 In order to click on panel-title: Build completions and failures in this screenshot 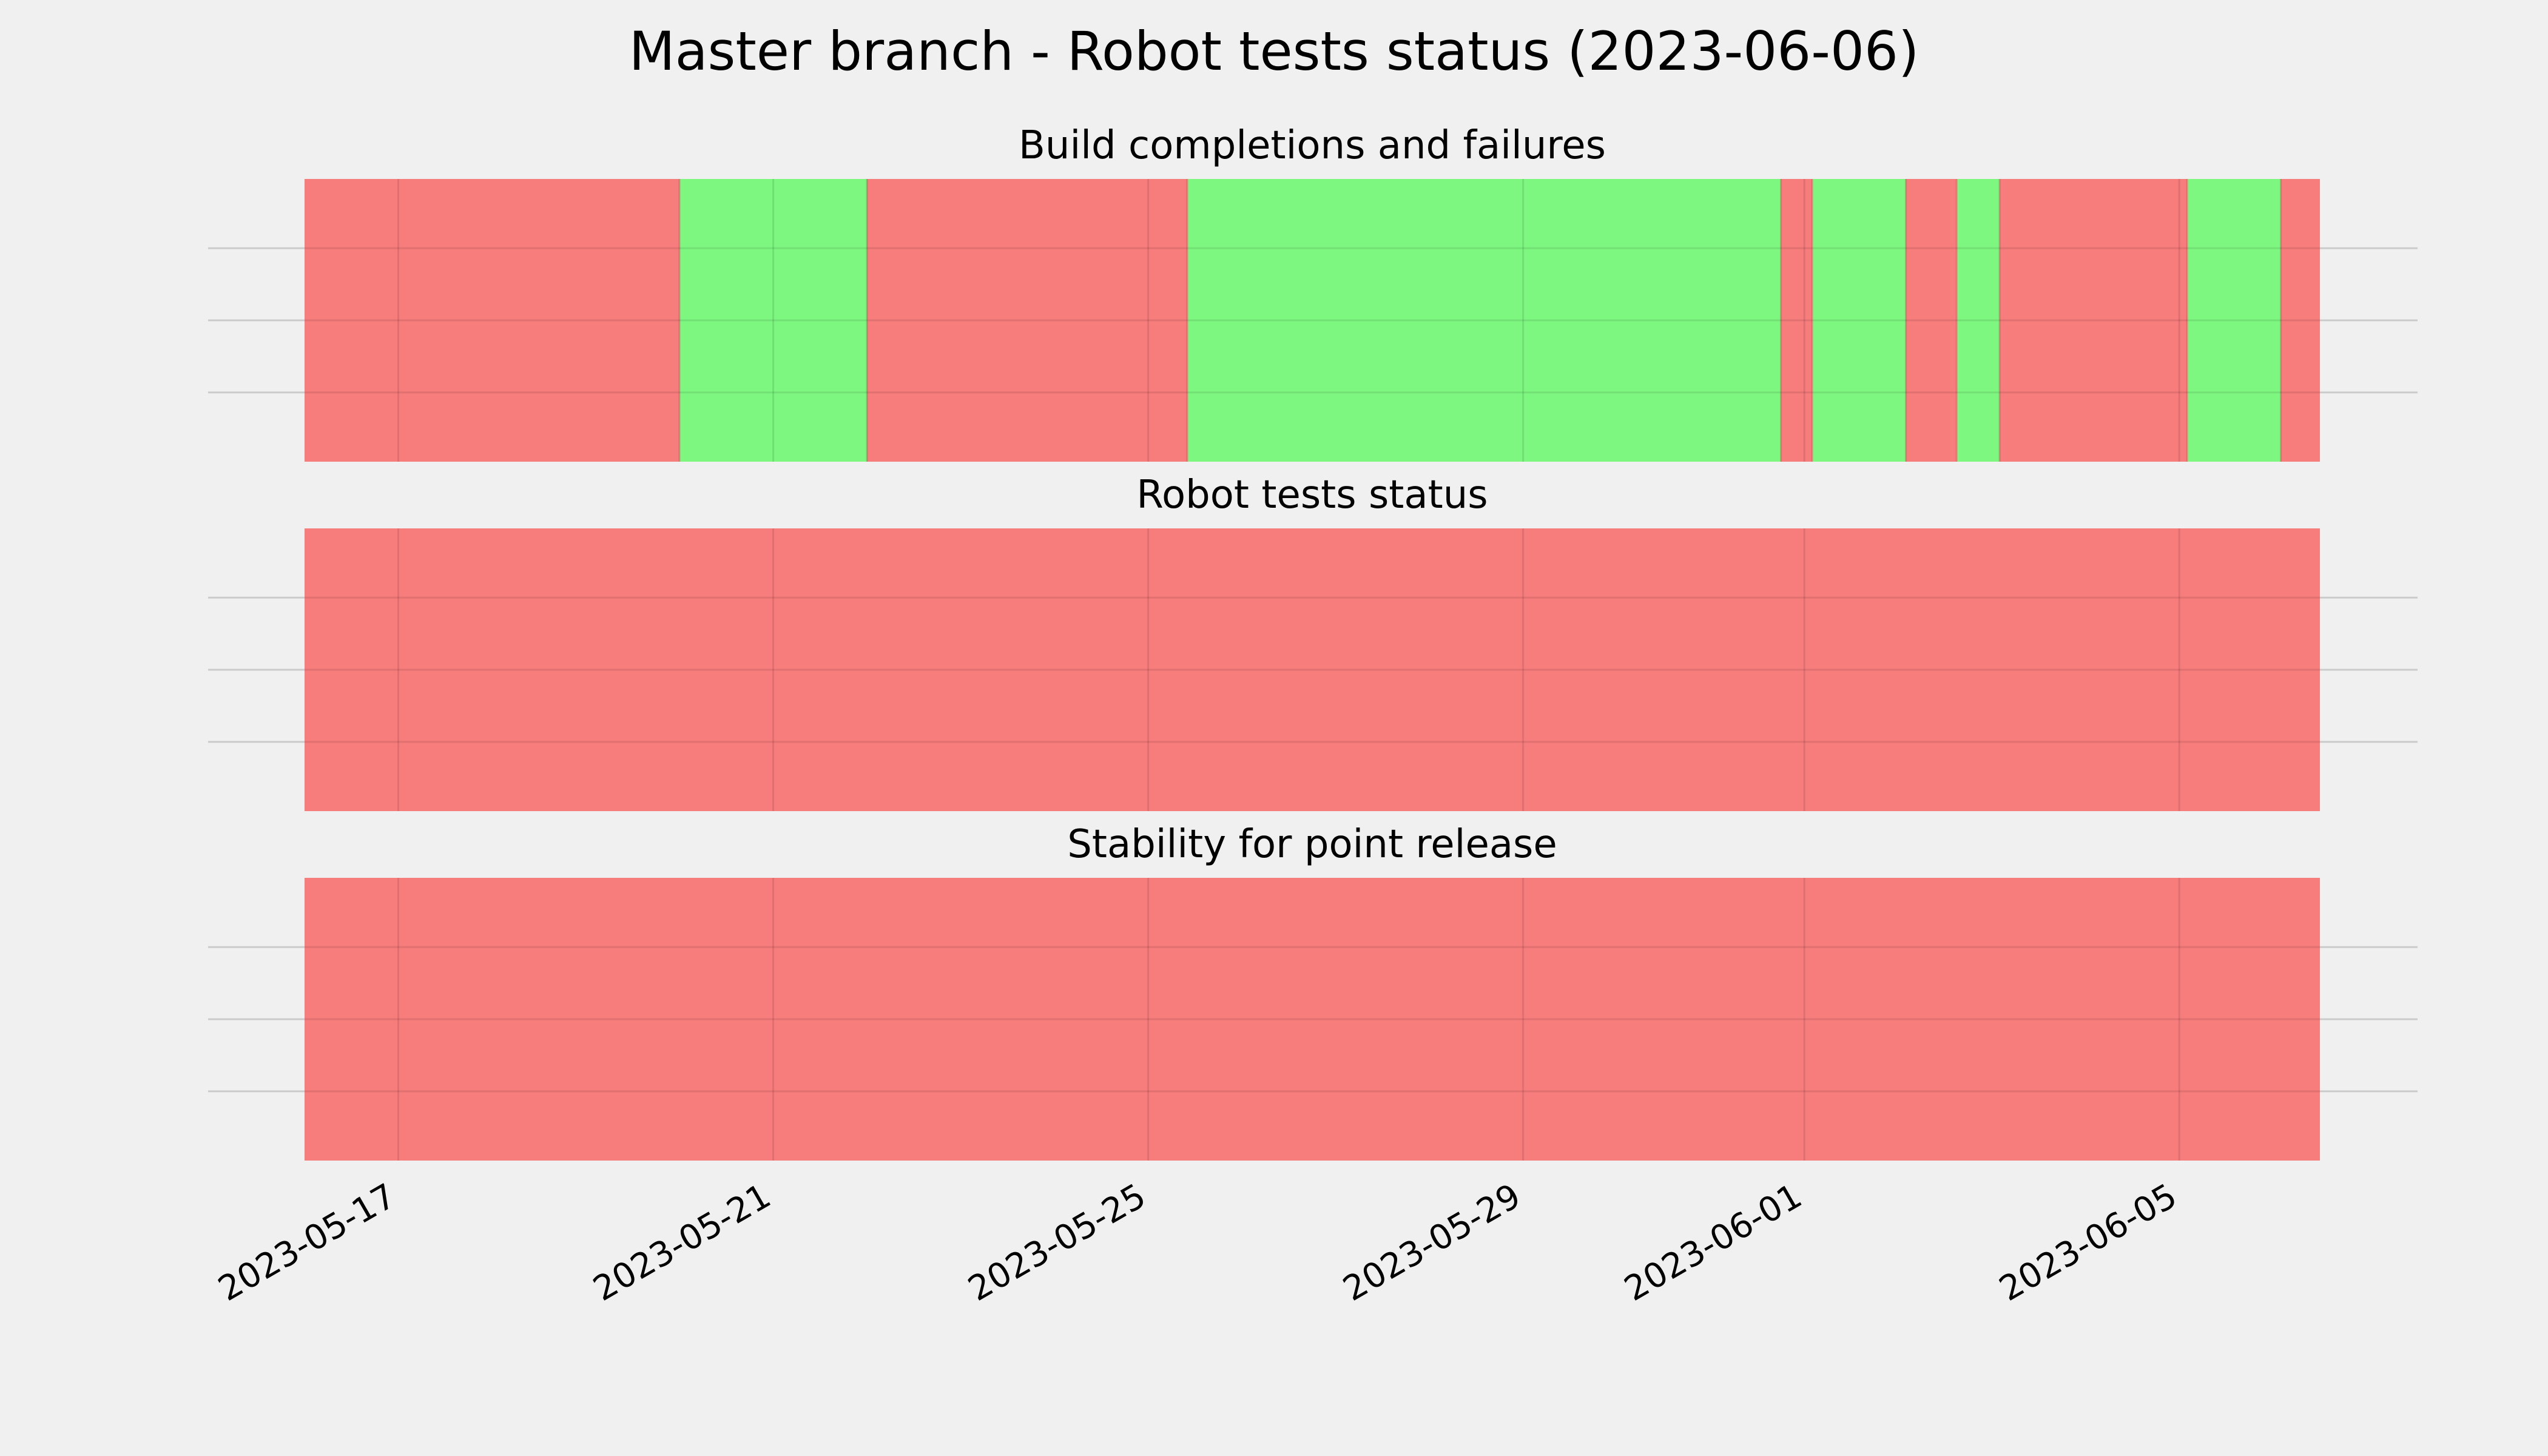, I will do `click(1312, 145)`.